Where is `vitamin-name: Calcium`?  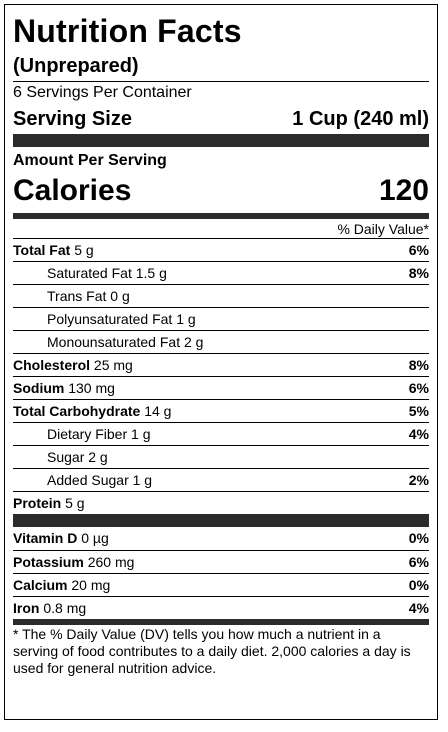 vitamin-name: Calcium is located at coordinates (40, 584).